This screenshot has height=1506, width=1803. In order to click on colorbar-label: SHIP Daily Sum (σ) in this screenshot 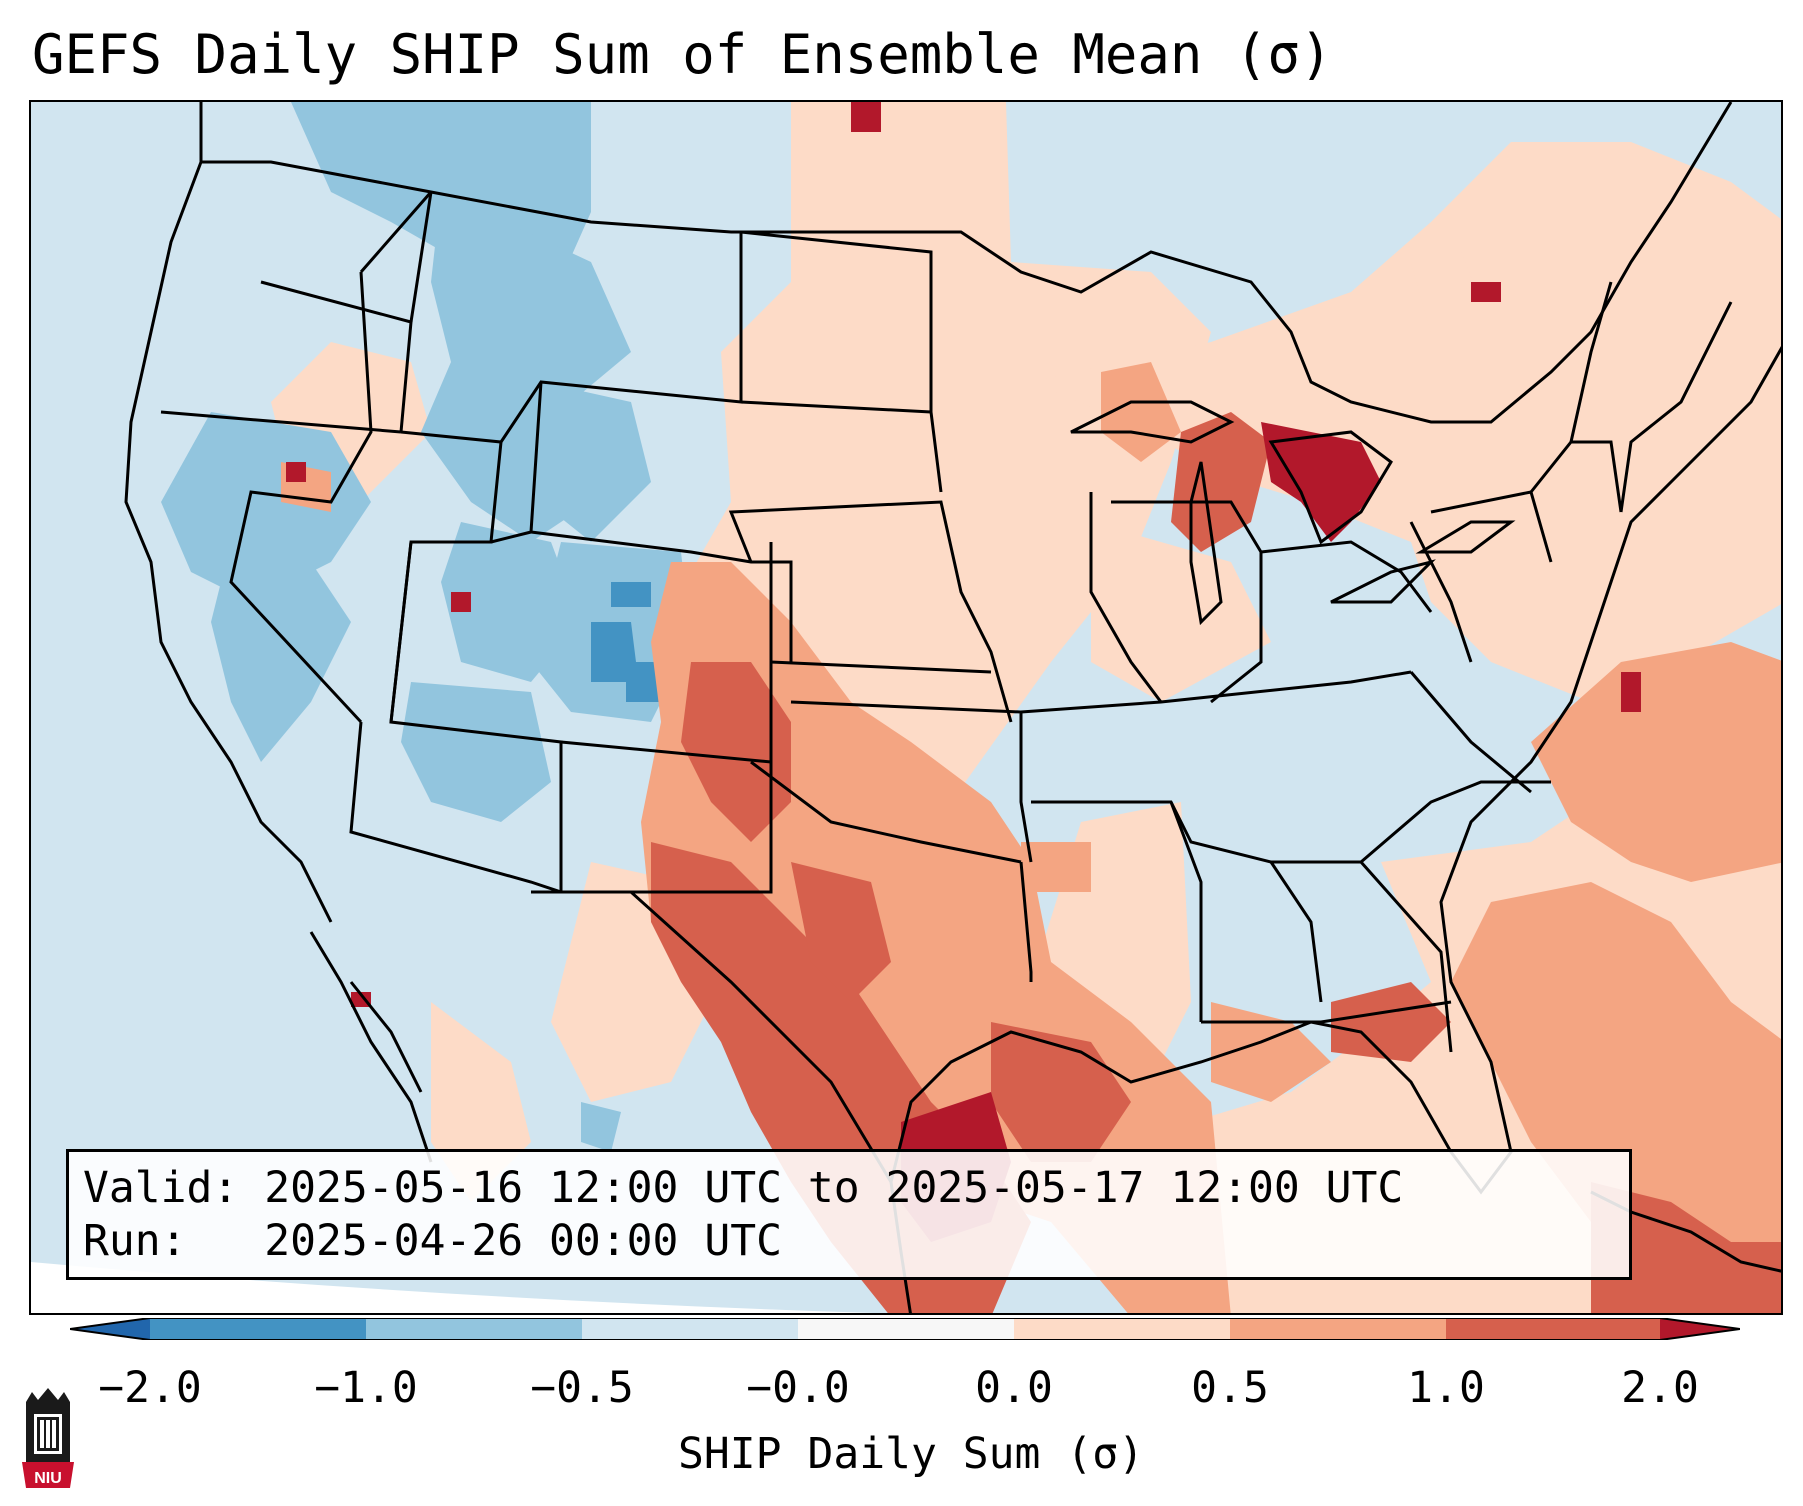, I will do `click(911, 1454)`.